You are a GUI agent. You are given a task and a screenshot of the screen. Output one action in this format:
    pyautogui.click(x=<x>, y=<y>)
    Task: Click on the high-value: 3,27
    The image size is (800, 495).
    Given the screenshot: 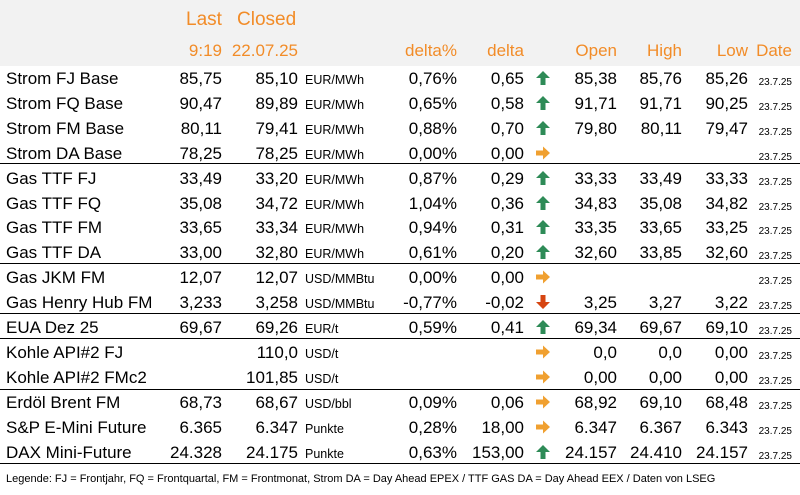 What is the action you would take?
    pyautogui.click(x=665, y=303)
    